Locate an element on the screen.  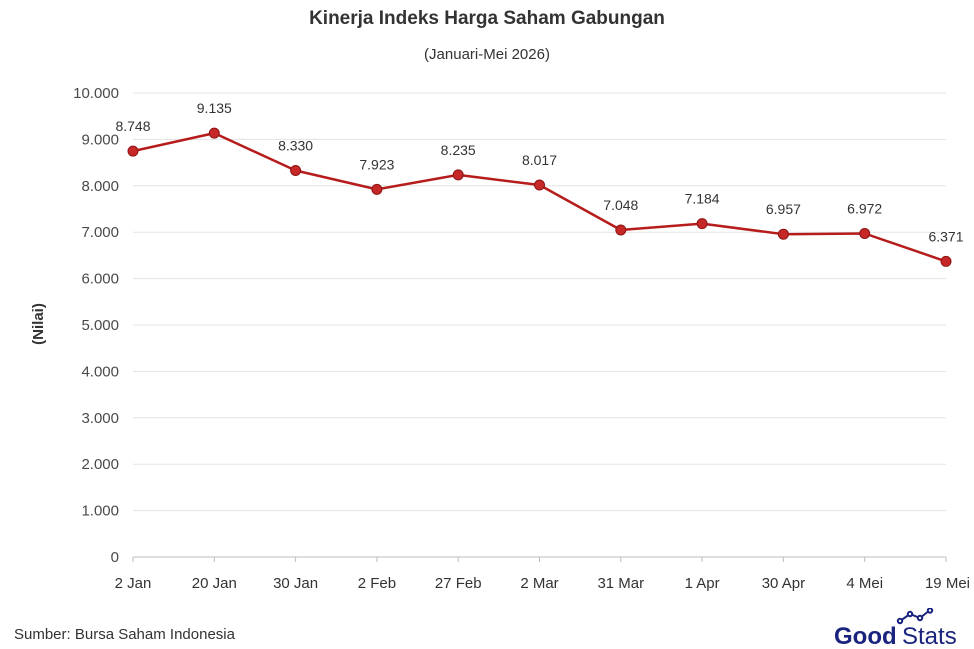
y-tick-label: 8.000 is located at coordinates (100, 186).